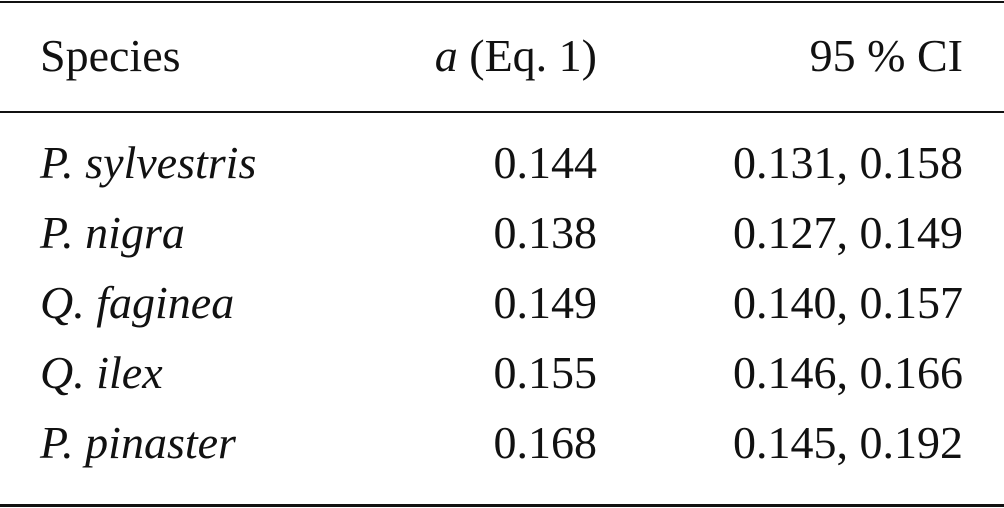  Describe the element at coordinates (138, 442) in the screenshot. I see `species-cell: P. pinaster` at that location.